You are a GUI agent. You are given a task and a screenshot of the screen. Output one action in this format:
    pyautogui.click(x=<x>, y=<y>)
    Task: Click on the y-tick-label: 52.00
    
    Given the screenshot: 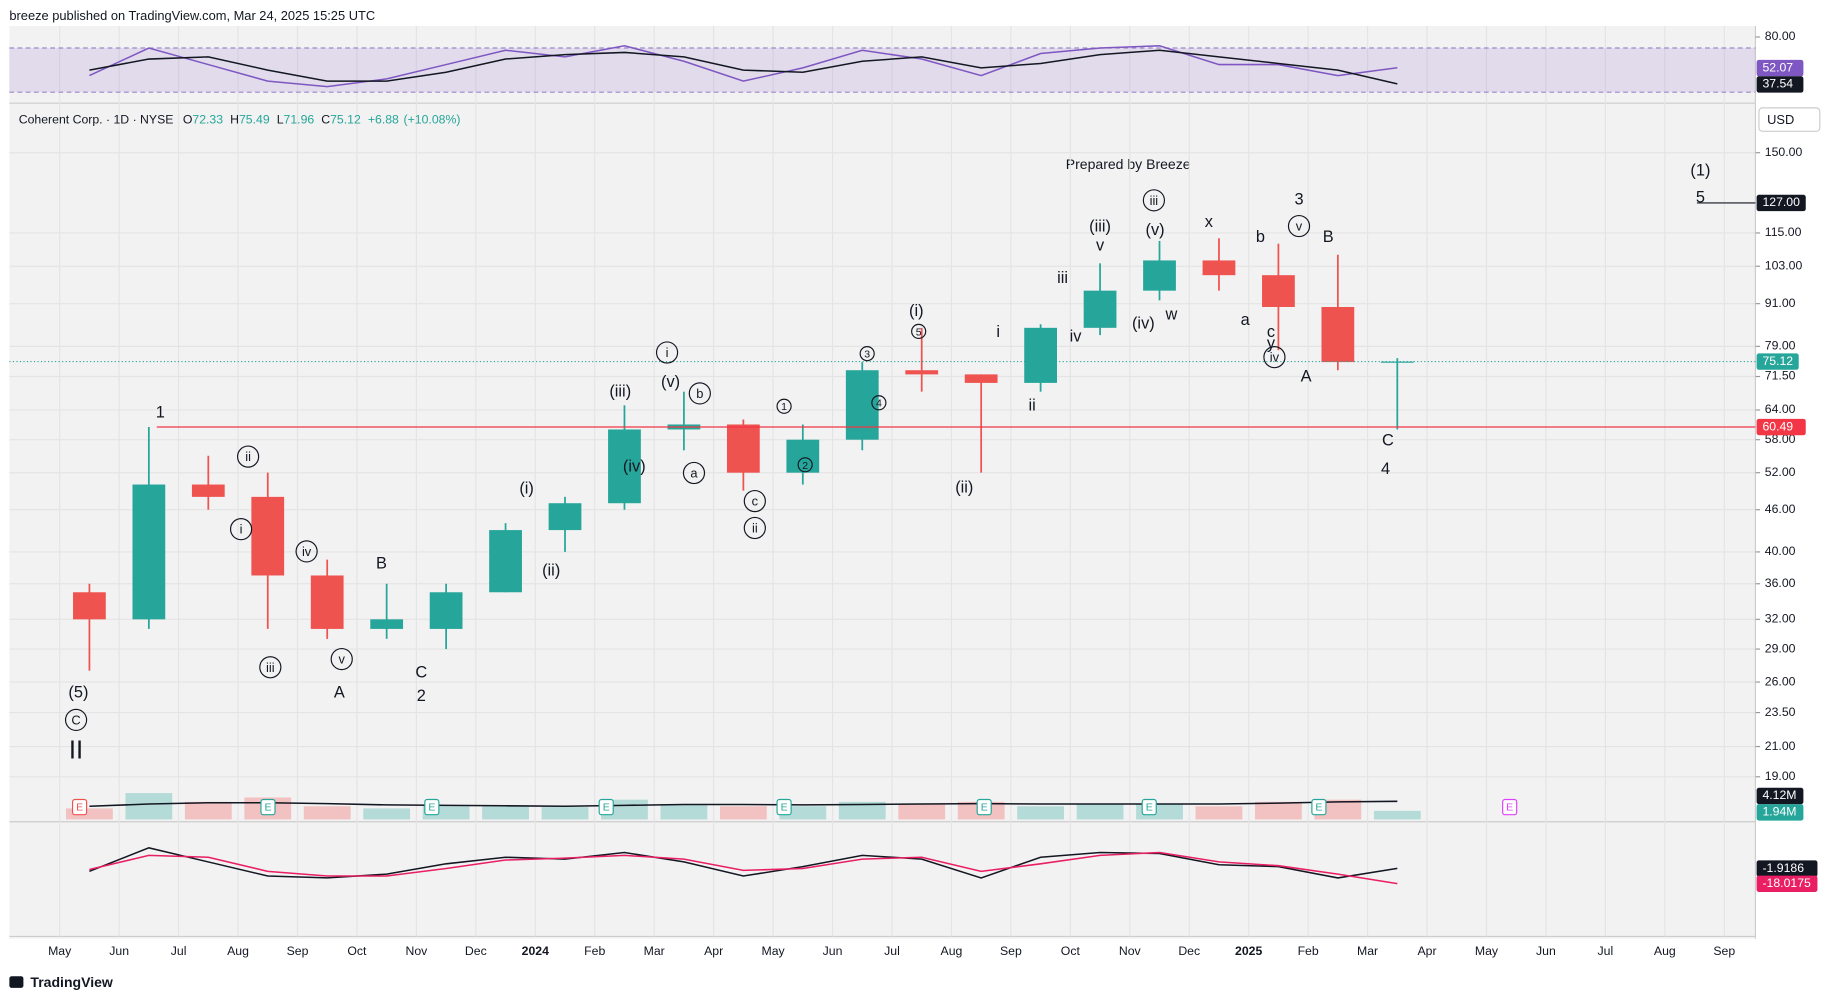 What is the action you would take?
    pyautogui.click(x=1780, y=472)
    